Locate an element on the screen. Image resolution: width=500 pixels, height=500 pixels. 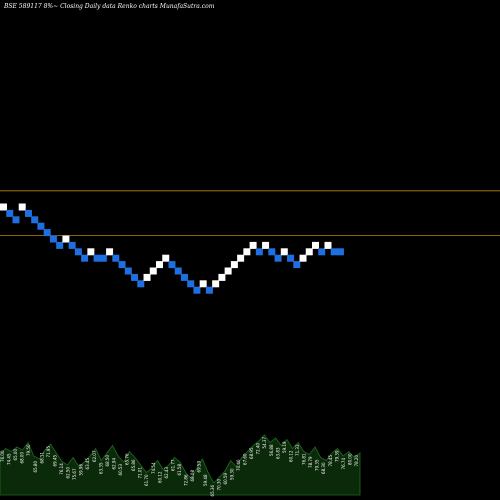
volume-label: 65.76 is located at coordinates (127, 459).